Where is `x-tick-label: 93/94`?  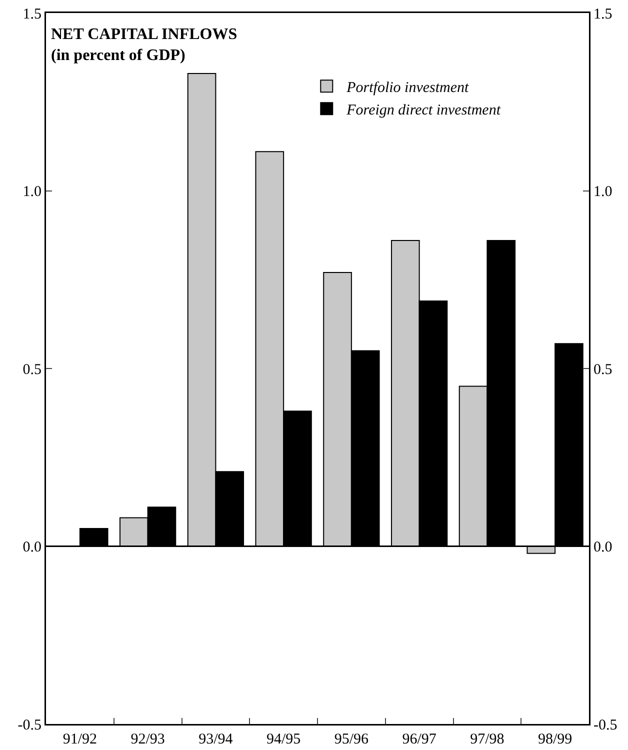
x-tick-label: 93/94 is located at coordinates (216, 740).